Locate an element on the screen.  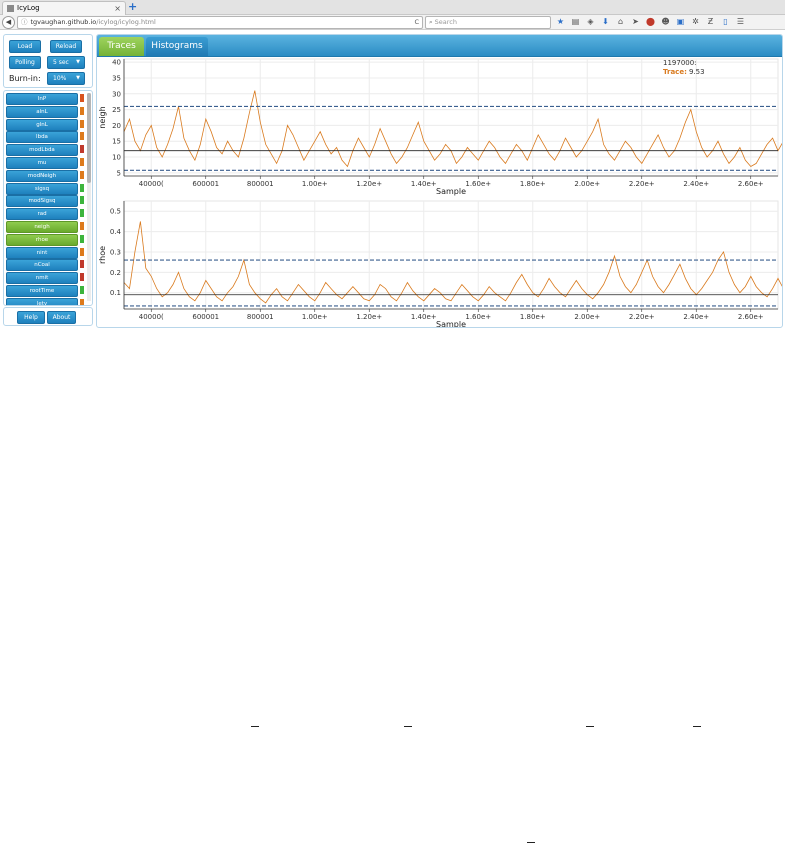
polling-button: Polling is located at coordinates (25, 62).